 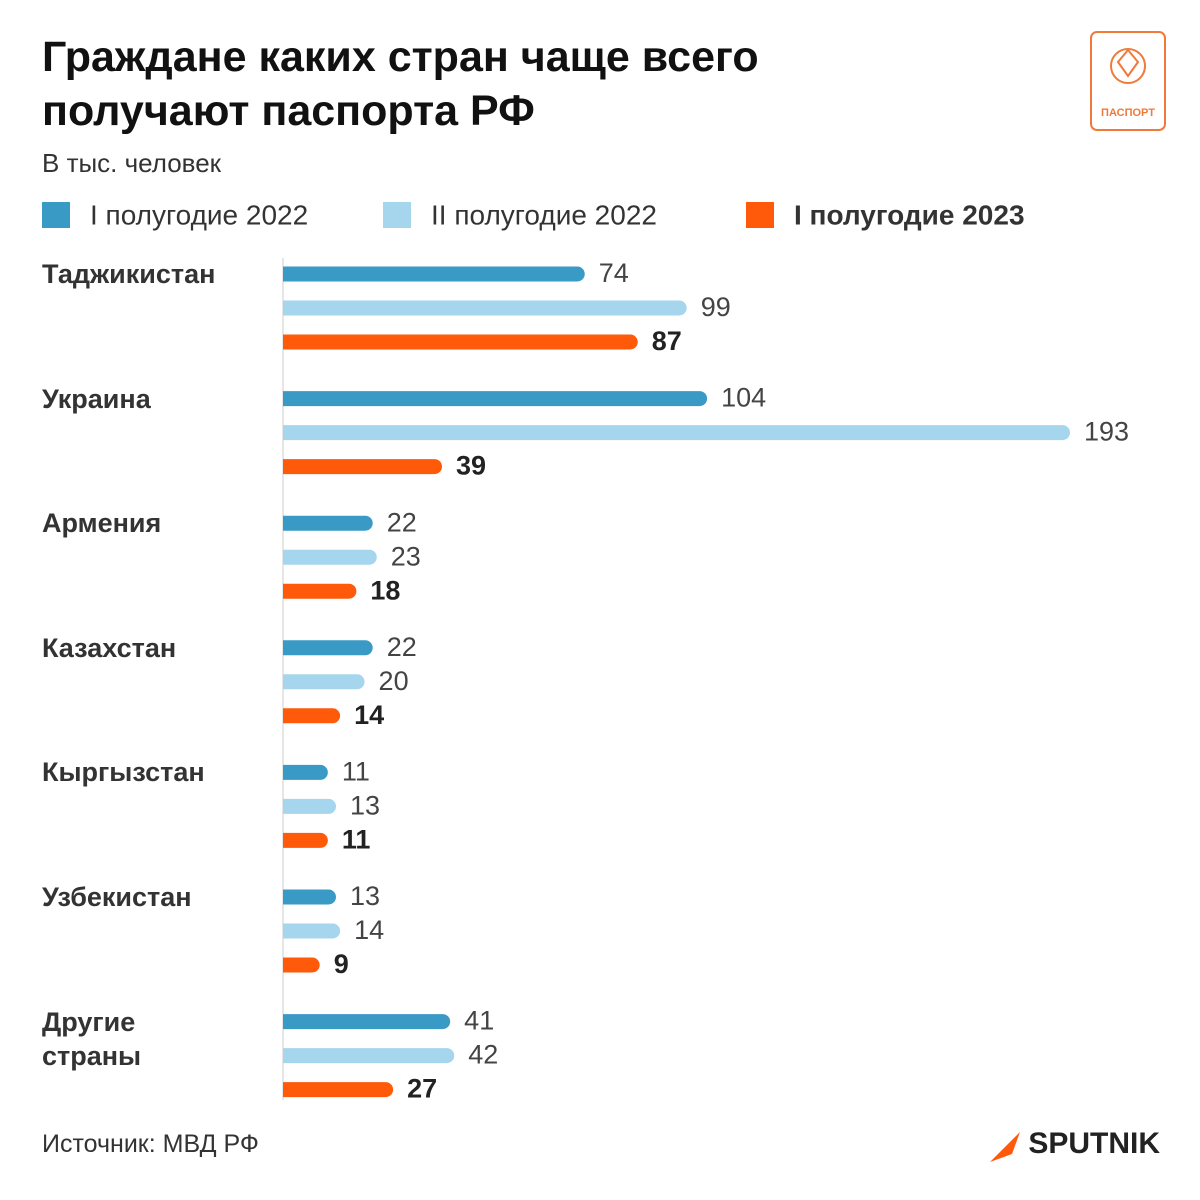 I want to click on chart-subtitle: В тыс. человек, so click(x=132, y=163).